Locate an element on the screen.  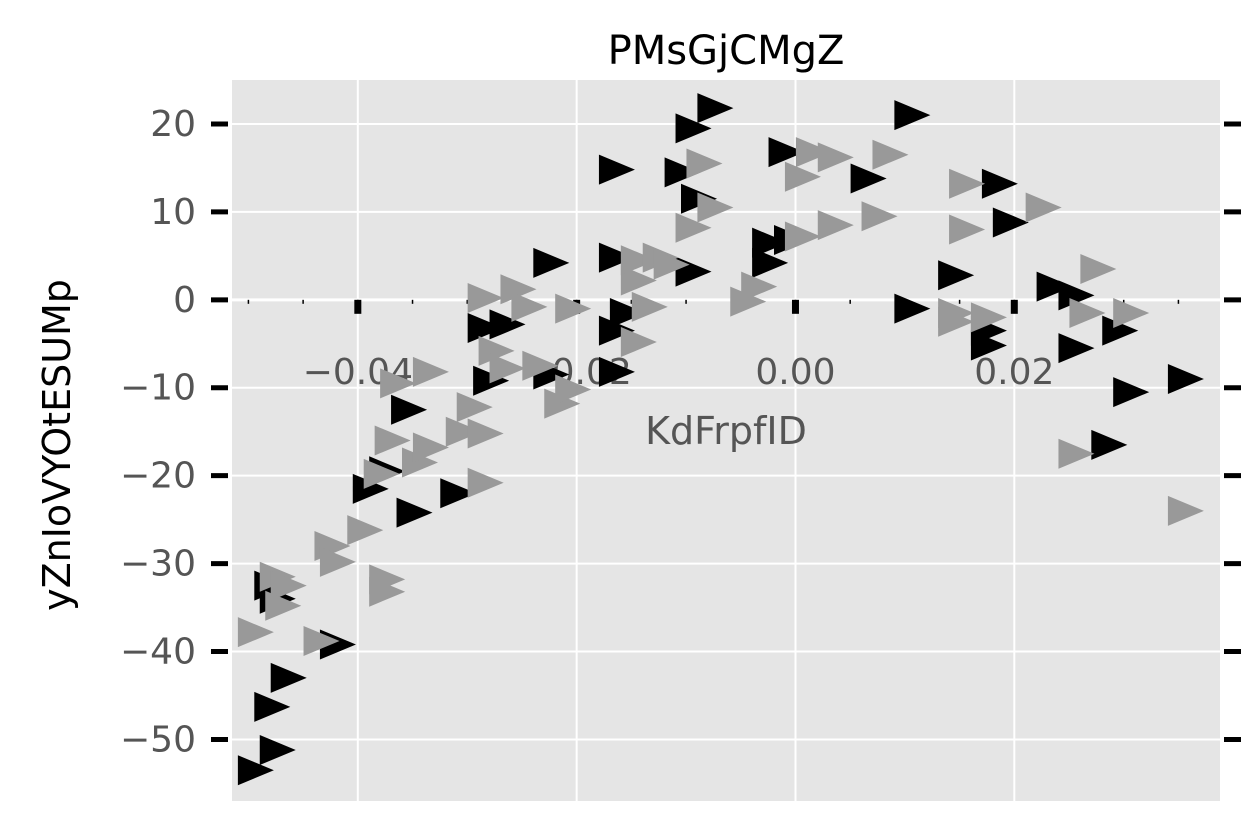
y-tick-label: −20 is located at coordinates (158, 476).